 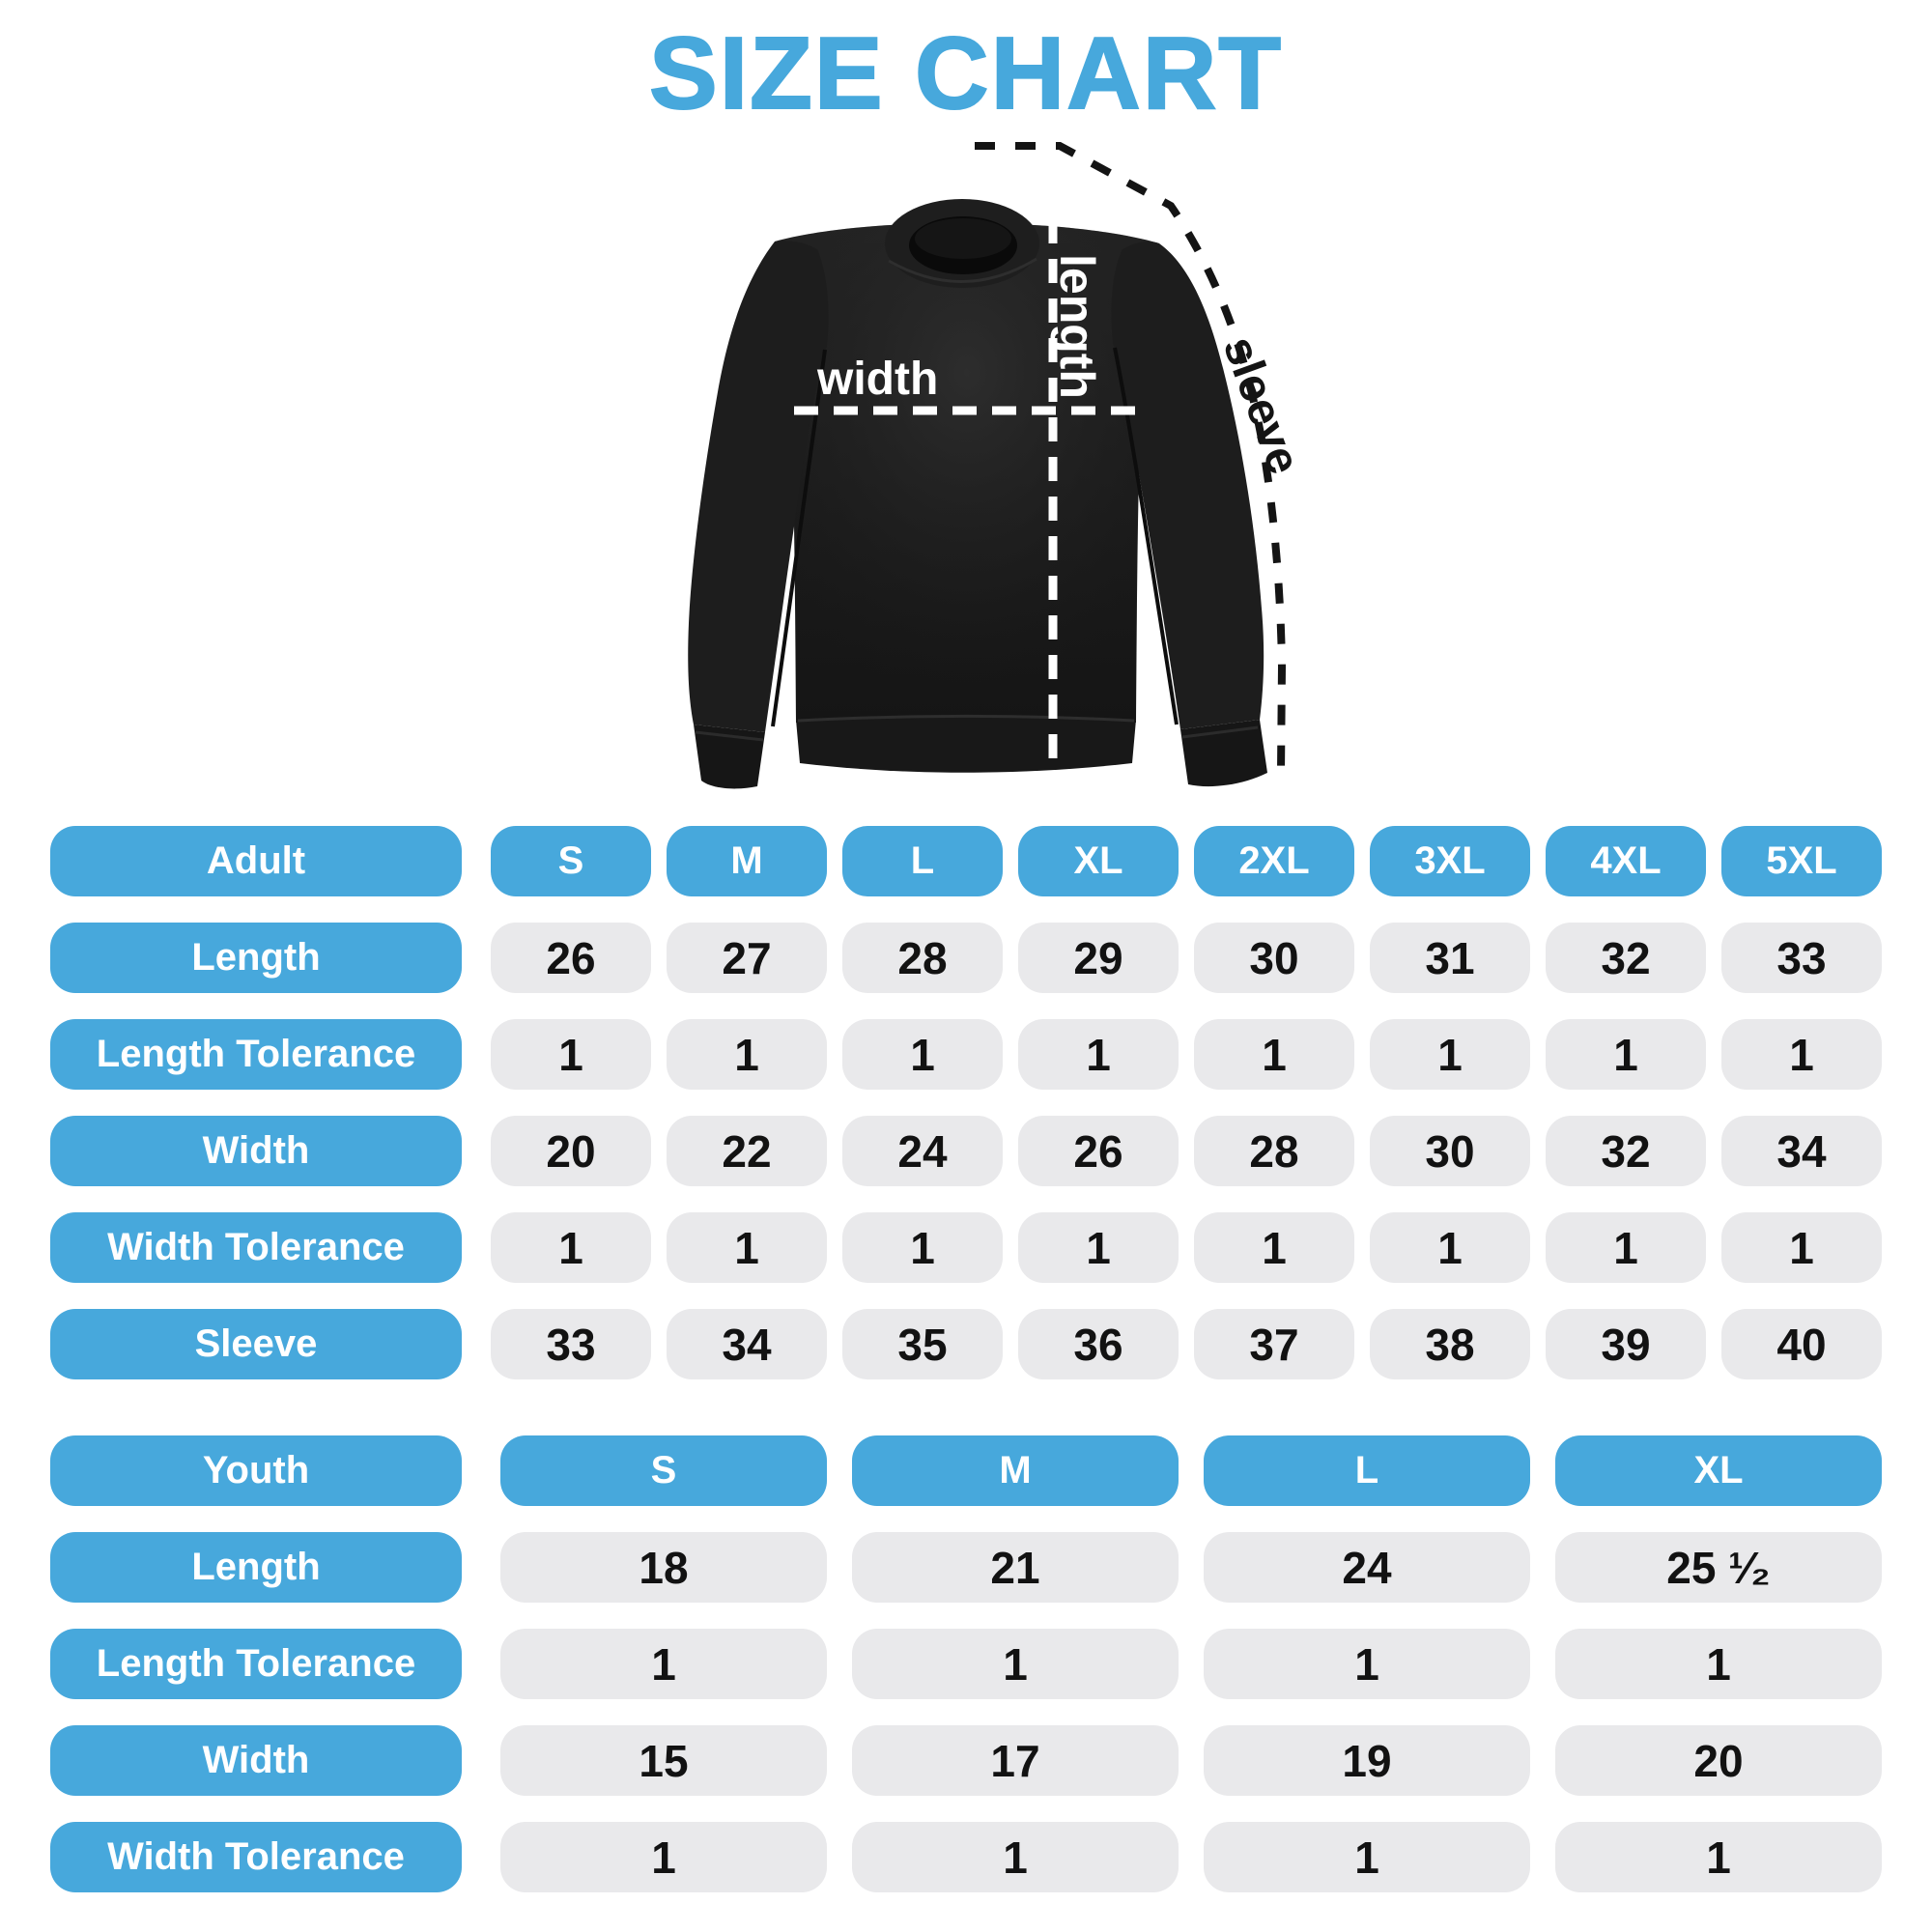 I want to click on table-row: Length 18 21 24 25 ¹⁄₂, so click(x=966, y=1567).